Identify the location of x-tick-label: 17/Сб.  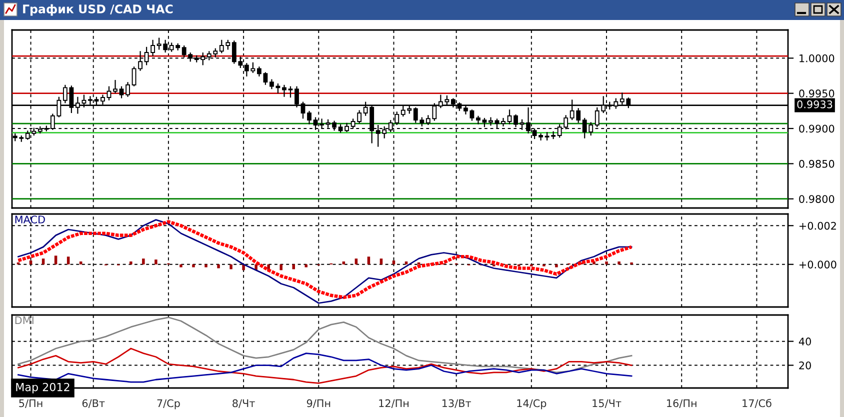
(757, 403).